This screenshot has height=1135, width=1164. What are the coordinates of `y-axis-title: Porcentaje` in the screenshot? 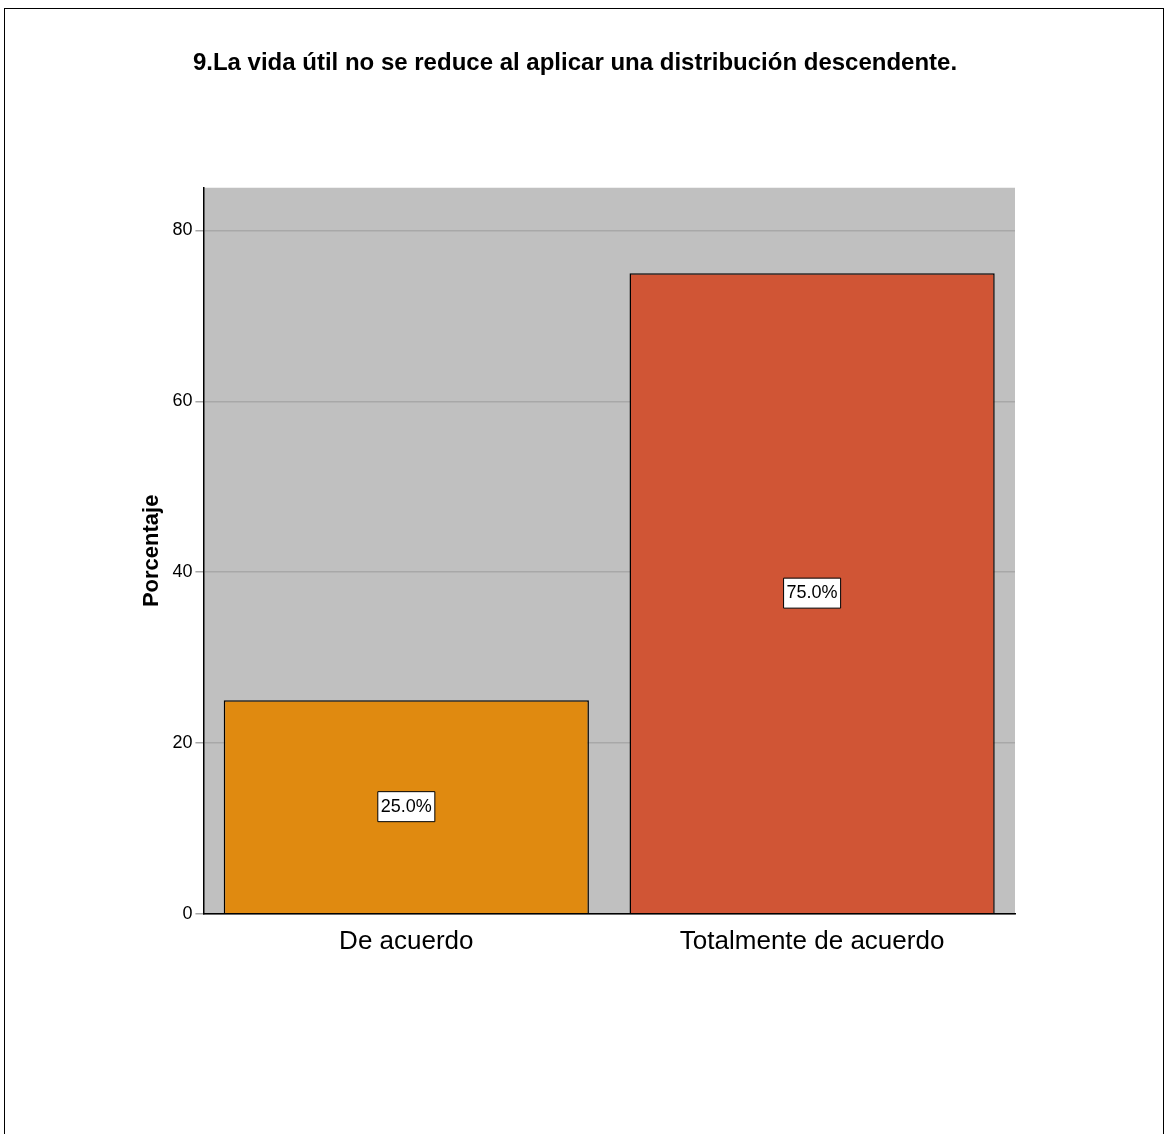 It's located at (151, 551).